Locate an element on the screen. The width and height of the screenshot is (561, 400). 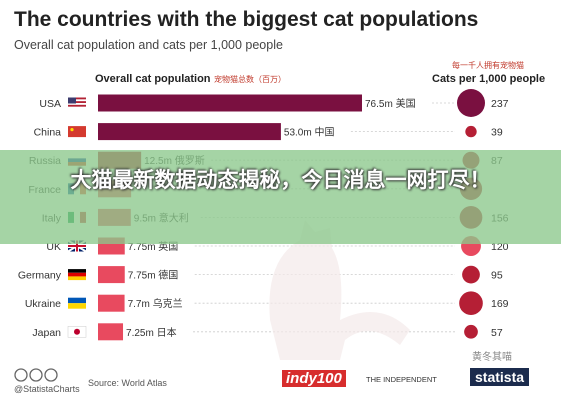
bubble-germany is located at coordinates (471, 274).